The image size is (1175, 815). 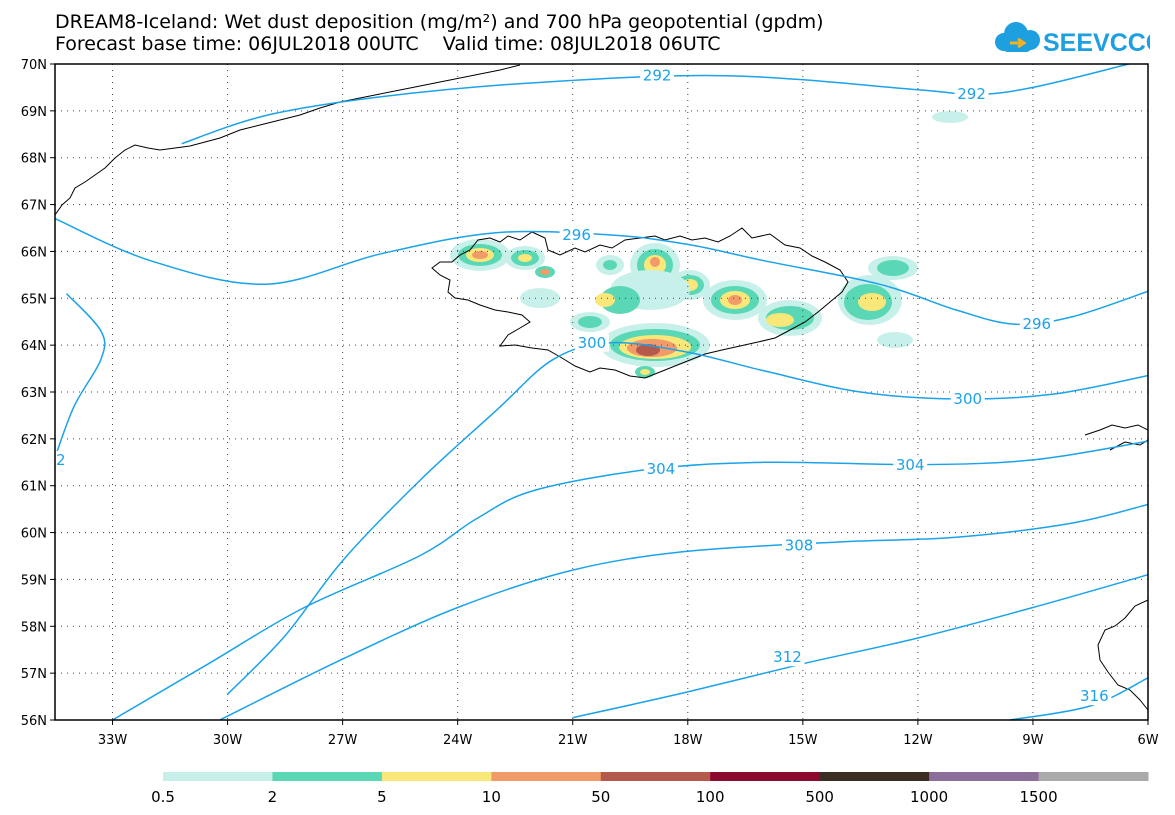 What do you see at coordinates (163, 797) in the screenshot?
I see `legend-label: 0.5` at bounding box center [163, 797].